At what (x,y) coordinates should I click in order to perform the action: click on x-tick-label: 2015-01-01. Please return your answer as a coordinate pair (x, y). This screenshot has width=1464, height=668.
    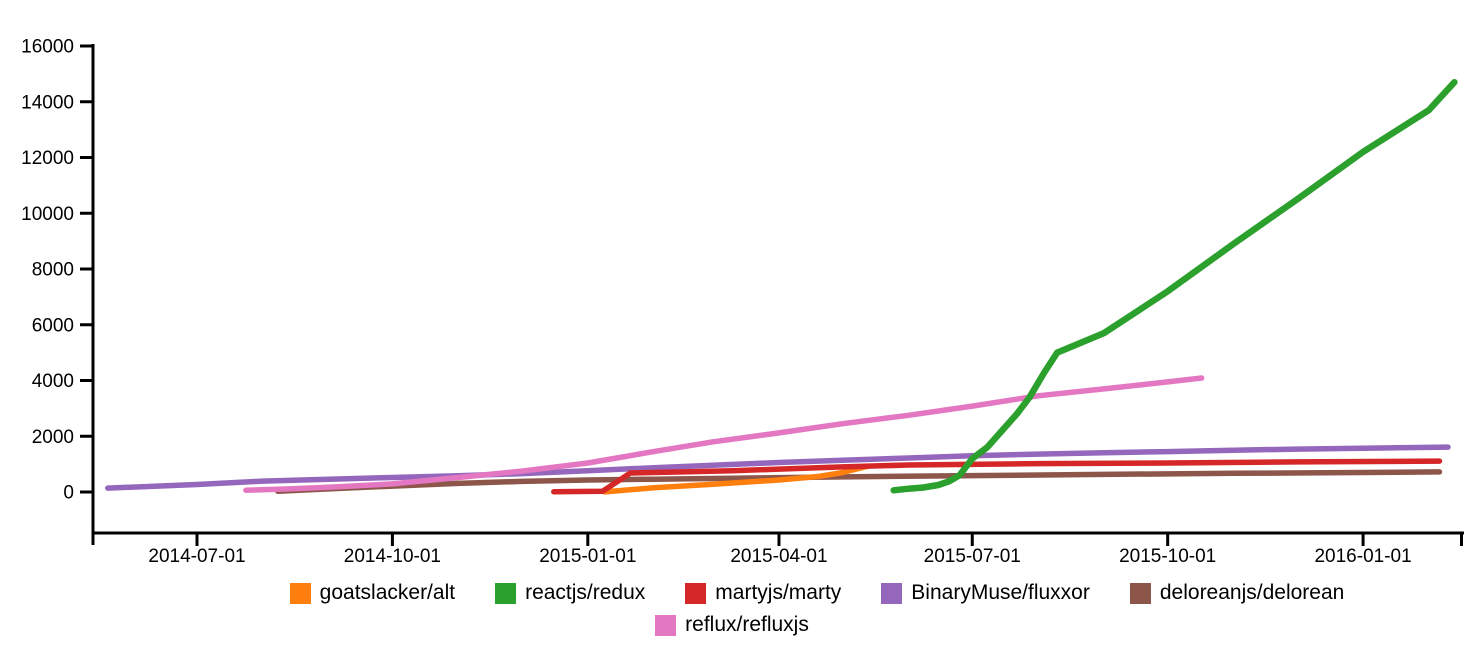
    Looking at the image, I should click on (587, 556).